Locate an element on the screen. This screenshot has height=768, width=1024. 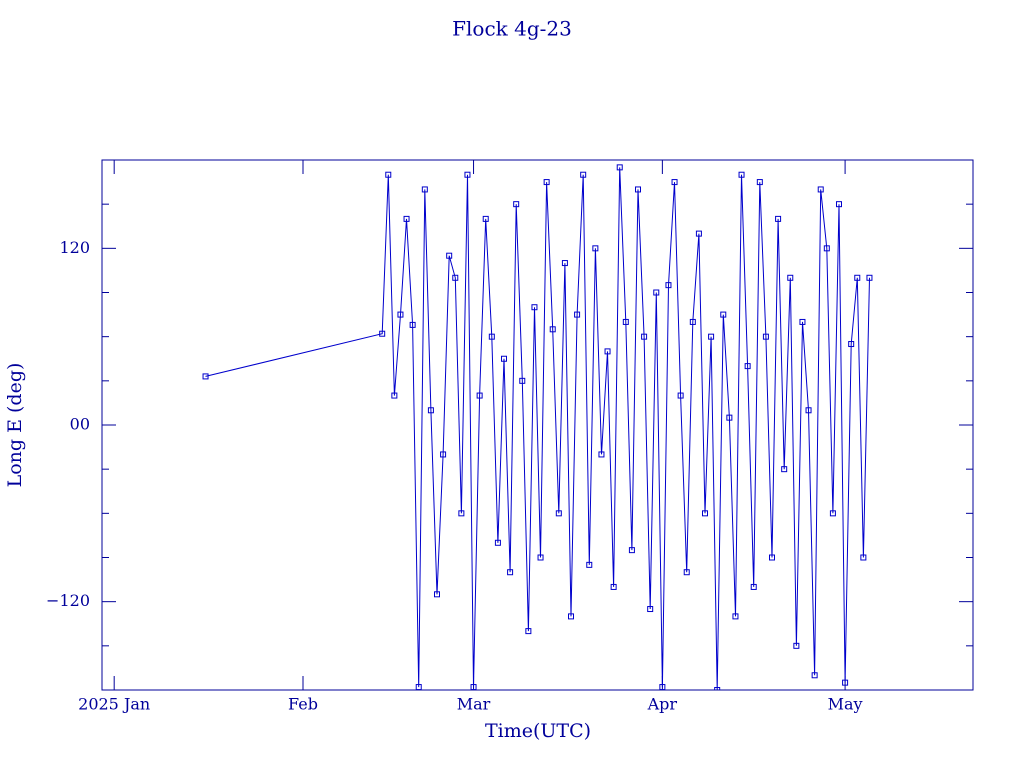
chart-title: Flock 4g-23 is located at coordinates (512, 29).